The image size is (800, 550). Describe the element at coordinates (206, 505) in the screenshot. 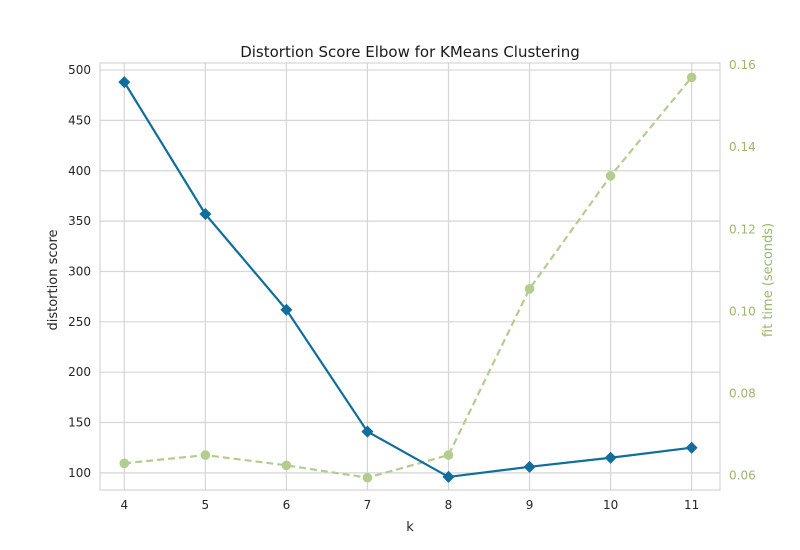

I see `x-tick-label: 5` at that location.